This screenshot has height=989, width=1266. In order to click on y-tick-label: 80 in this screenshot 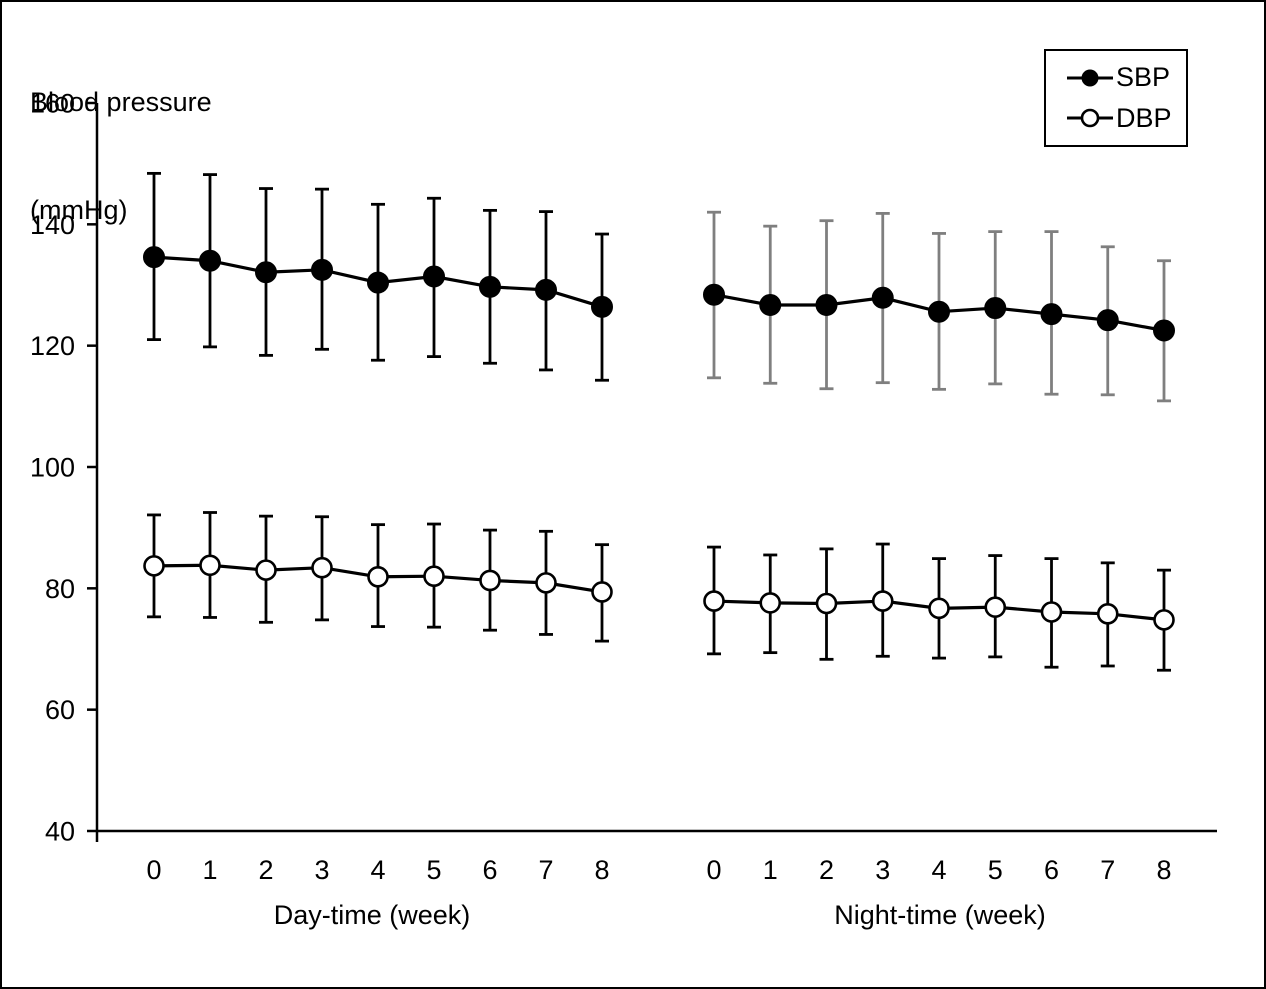, I will do `click(60, 589)`.